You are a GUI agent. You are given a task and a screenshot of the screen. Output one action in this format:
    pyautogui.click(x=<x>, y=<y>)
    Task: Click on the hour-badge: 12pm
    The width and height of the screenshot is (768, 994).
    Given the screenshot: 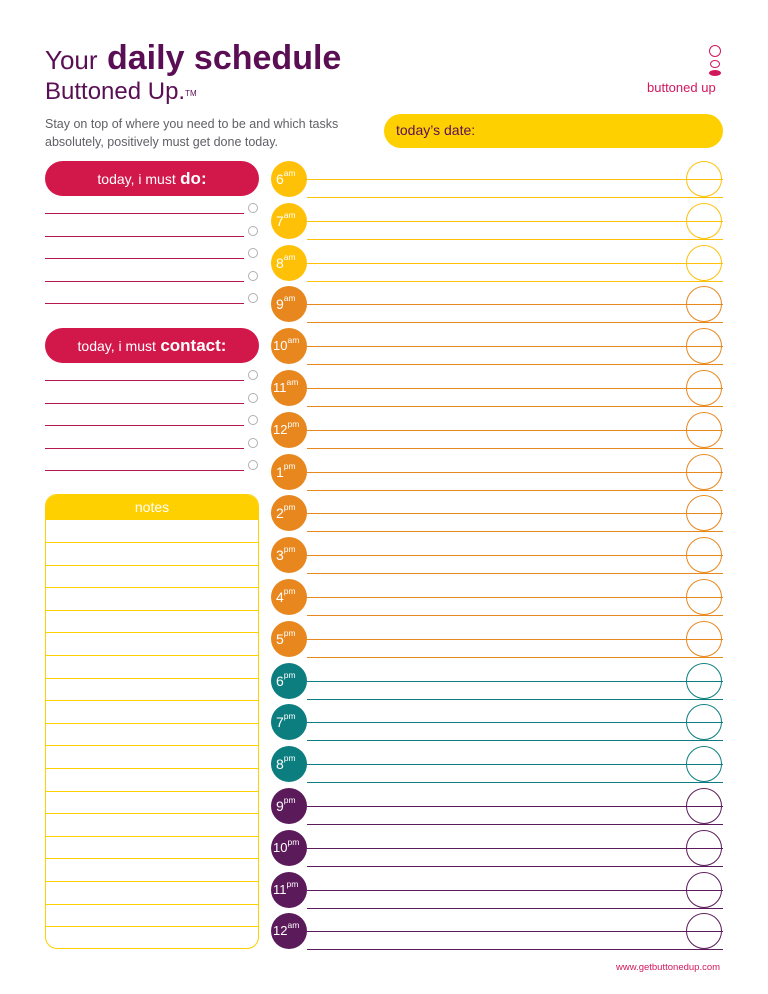 What is the action you would take?
    pyautogui.click(x=289, y=429)
    